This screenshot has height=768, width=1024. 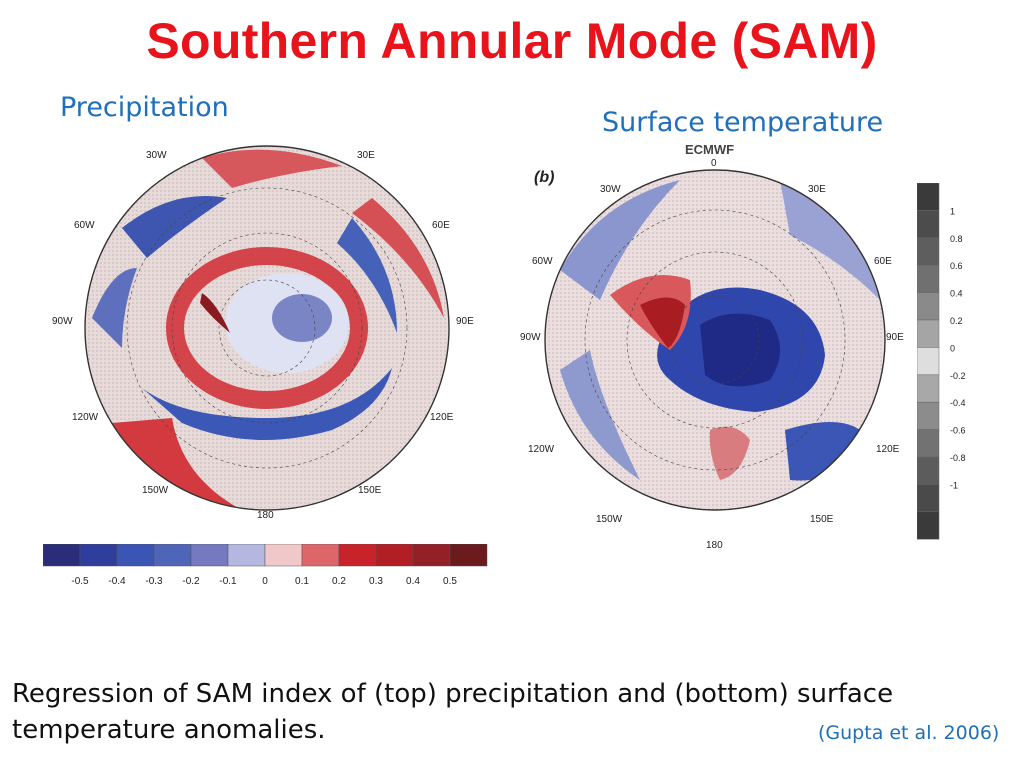 I want to click on precipitation-label: Precipitation, so click(x=144, y=107).